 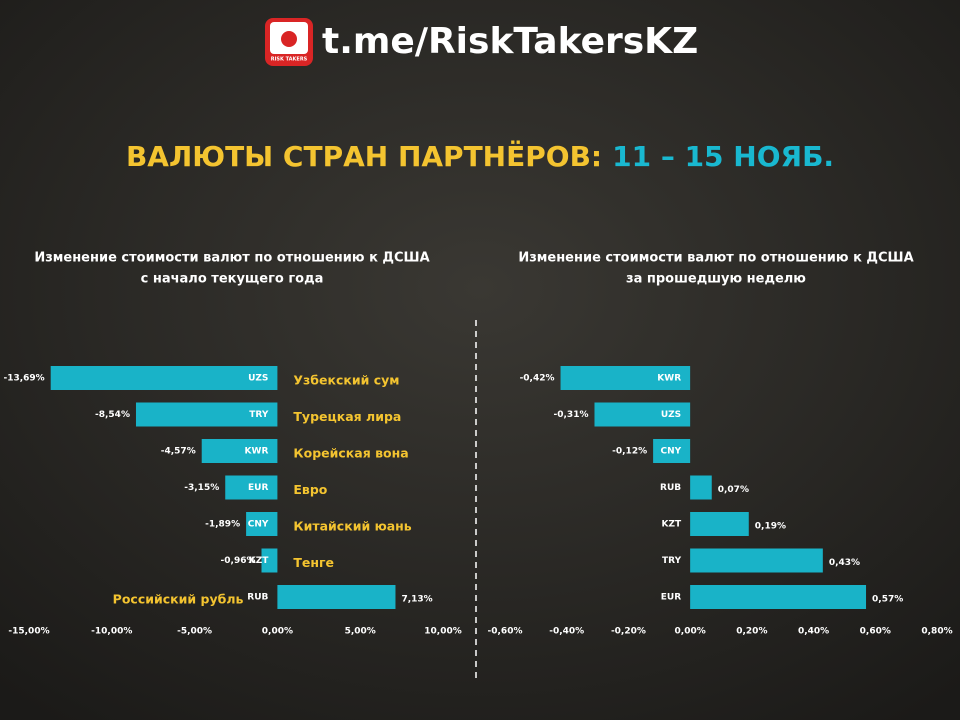 What do you see at coordinates (733, 490) in the screenshot?
I see `value-label: 0,07%` at bounding box center [733, 490].